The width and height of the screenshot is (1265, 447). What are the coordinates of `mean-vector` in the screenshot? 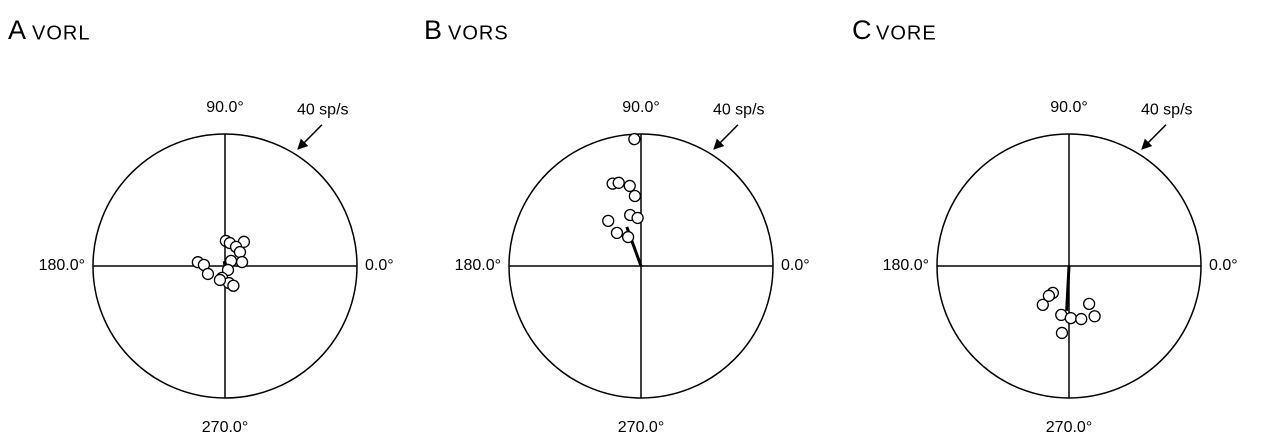 It's located at (1068, 288).